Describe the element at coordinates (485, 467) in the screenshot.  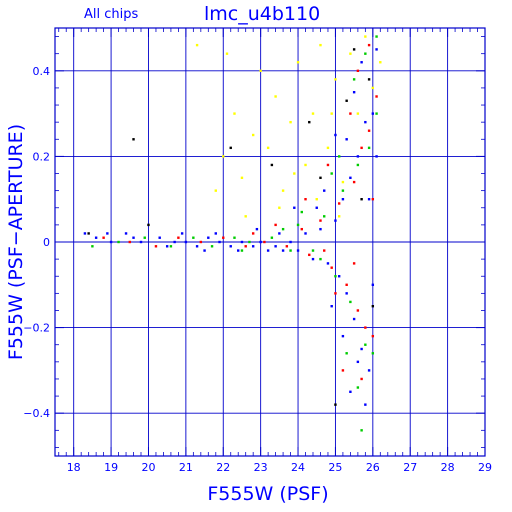
I see `x-tick-label: 29` at that location.